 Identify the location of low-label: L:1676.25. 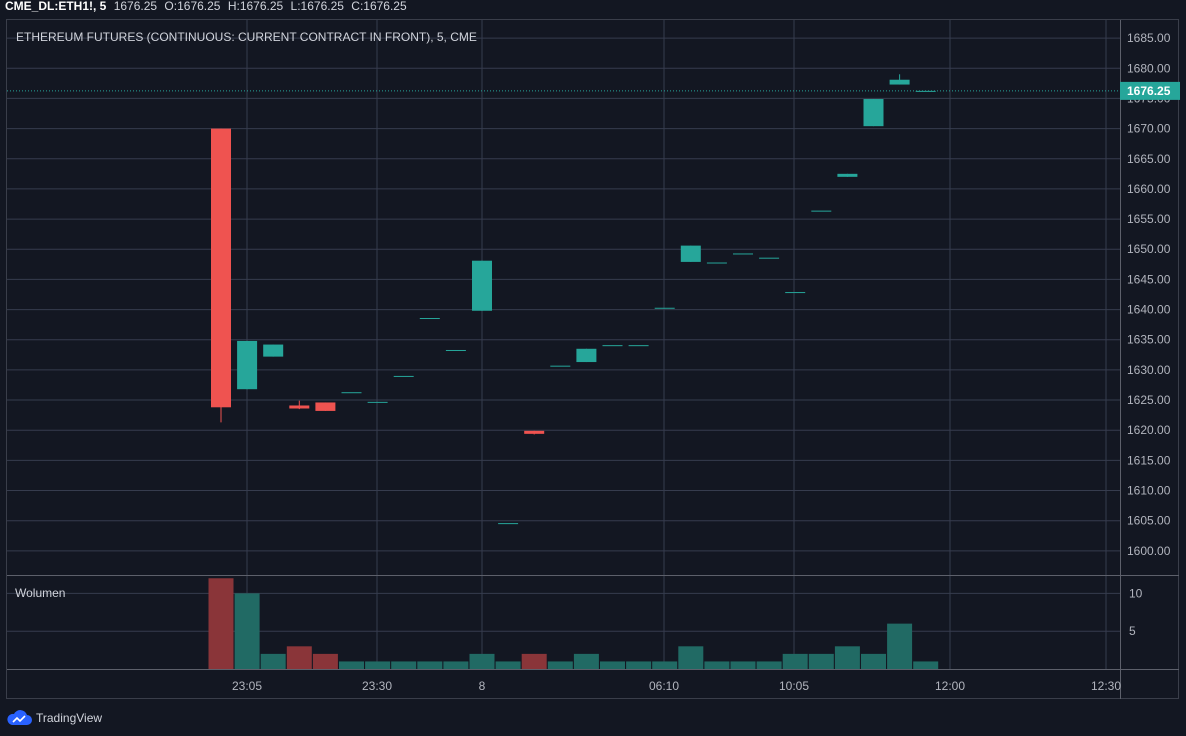
(317, 6).